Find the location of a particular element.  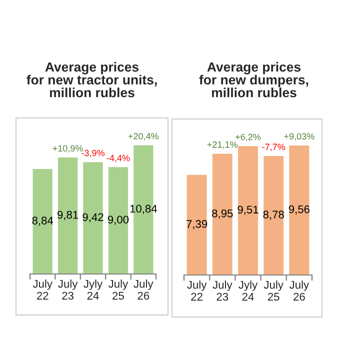

data-label: 9,42 is located at coordinates (93, 217).